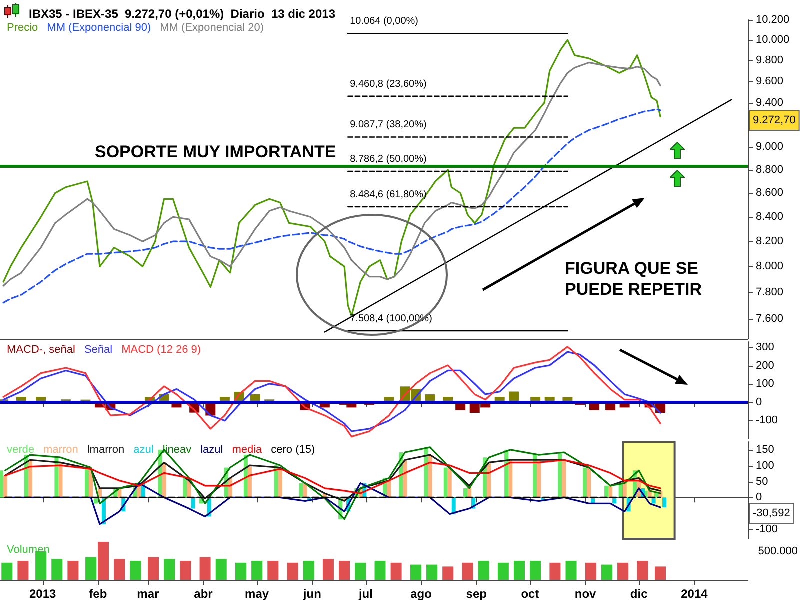 The height and width of the screenshot is (600, 800). I want to click on text: azul, so click(144, 450).